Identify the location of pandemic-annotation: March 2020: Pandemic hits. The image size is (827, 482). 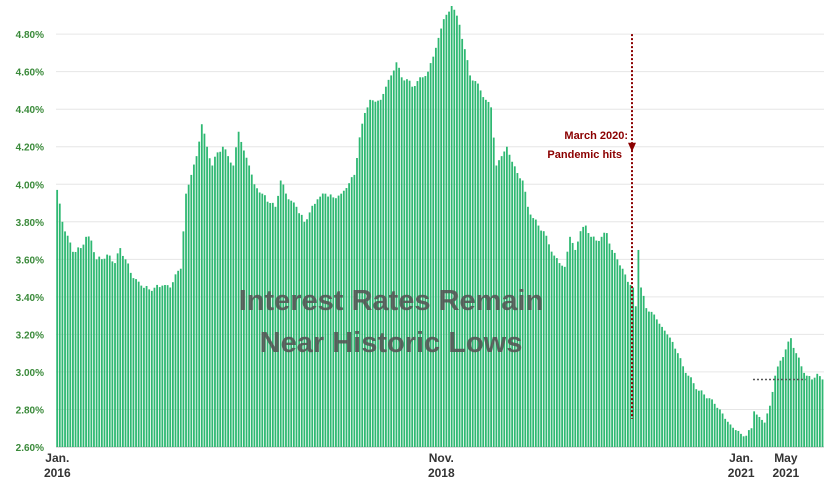
(591, 226).